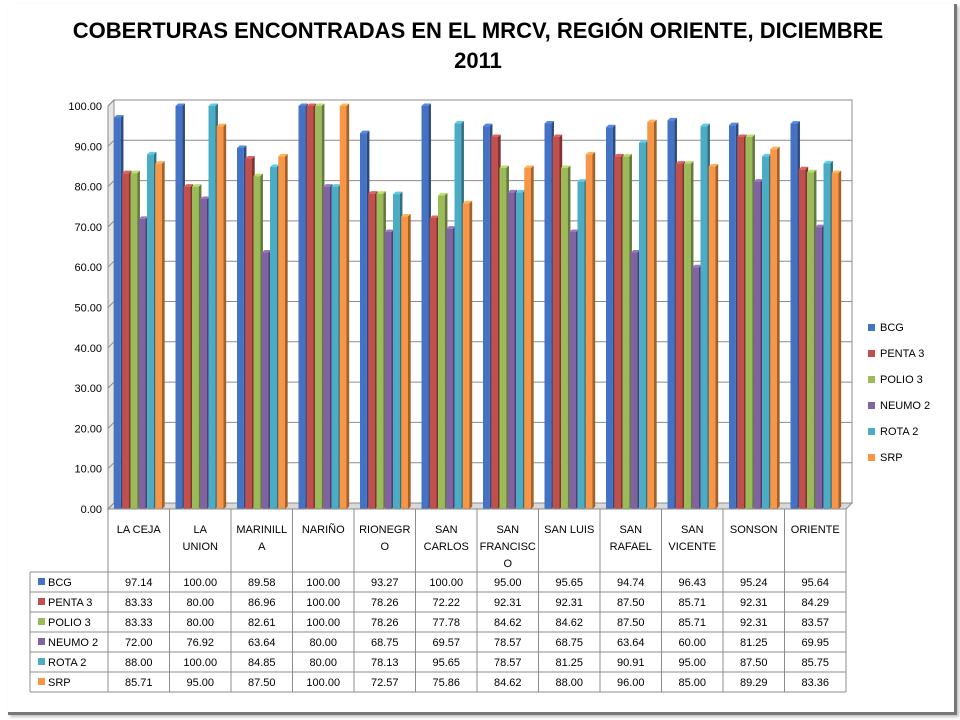 The image size is (960, 720). Describe the element at coordinates (631, 547) in the screenshot. I see `category-label: RAFAEL` at that location.